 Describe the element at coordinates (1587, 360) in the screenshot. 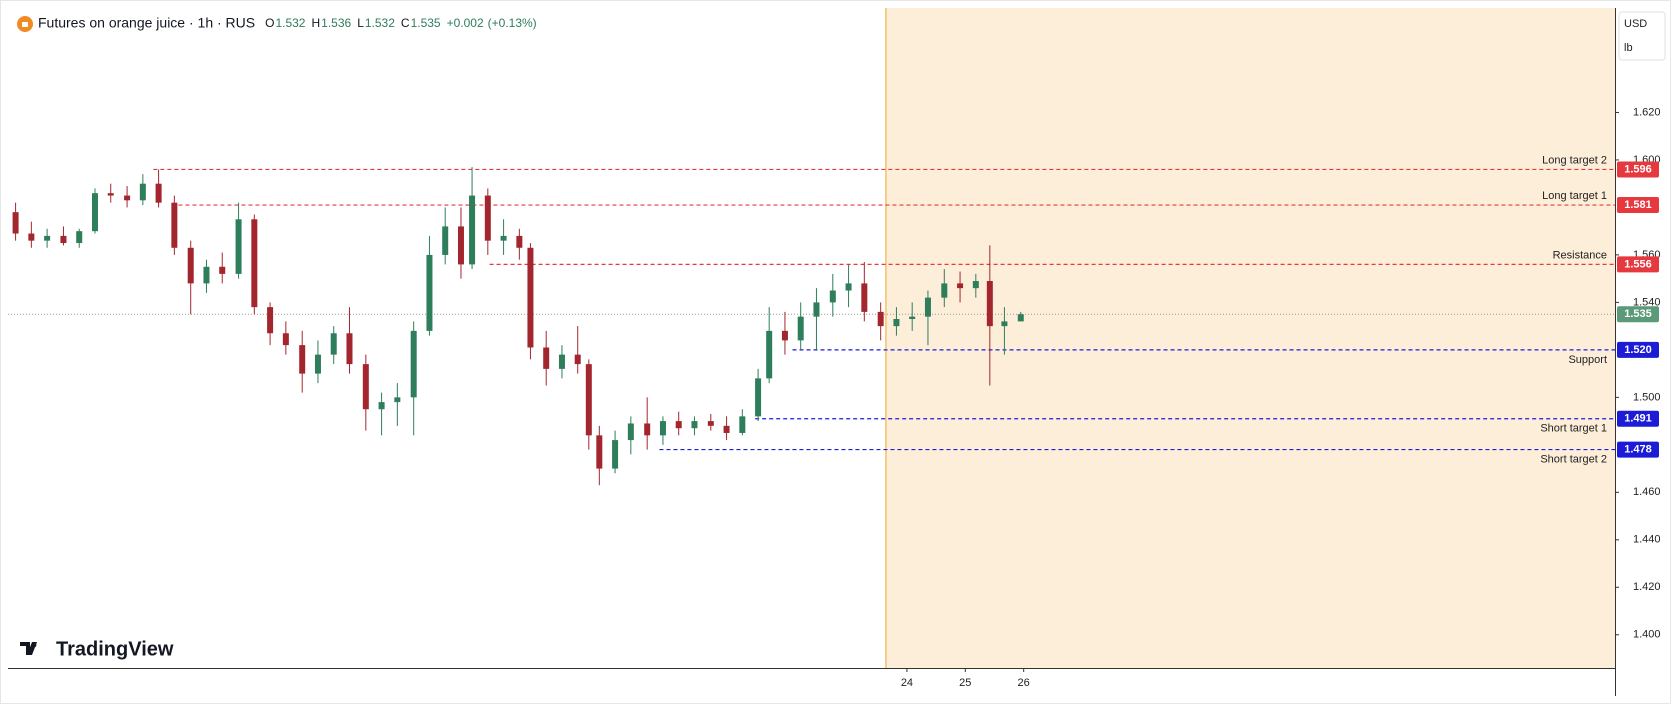

I see `level-name: Support` at that location.